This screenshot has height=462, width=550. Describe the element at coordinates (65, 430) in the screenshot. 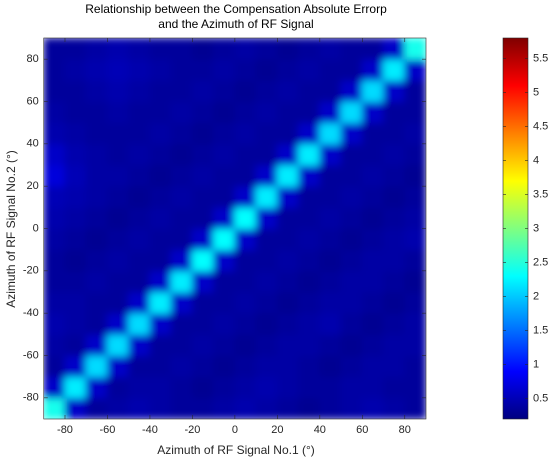

I see `x-tick-label: -80` at that location.